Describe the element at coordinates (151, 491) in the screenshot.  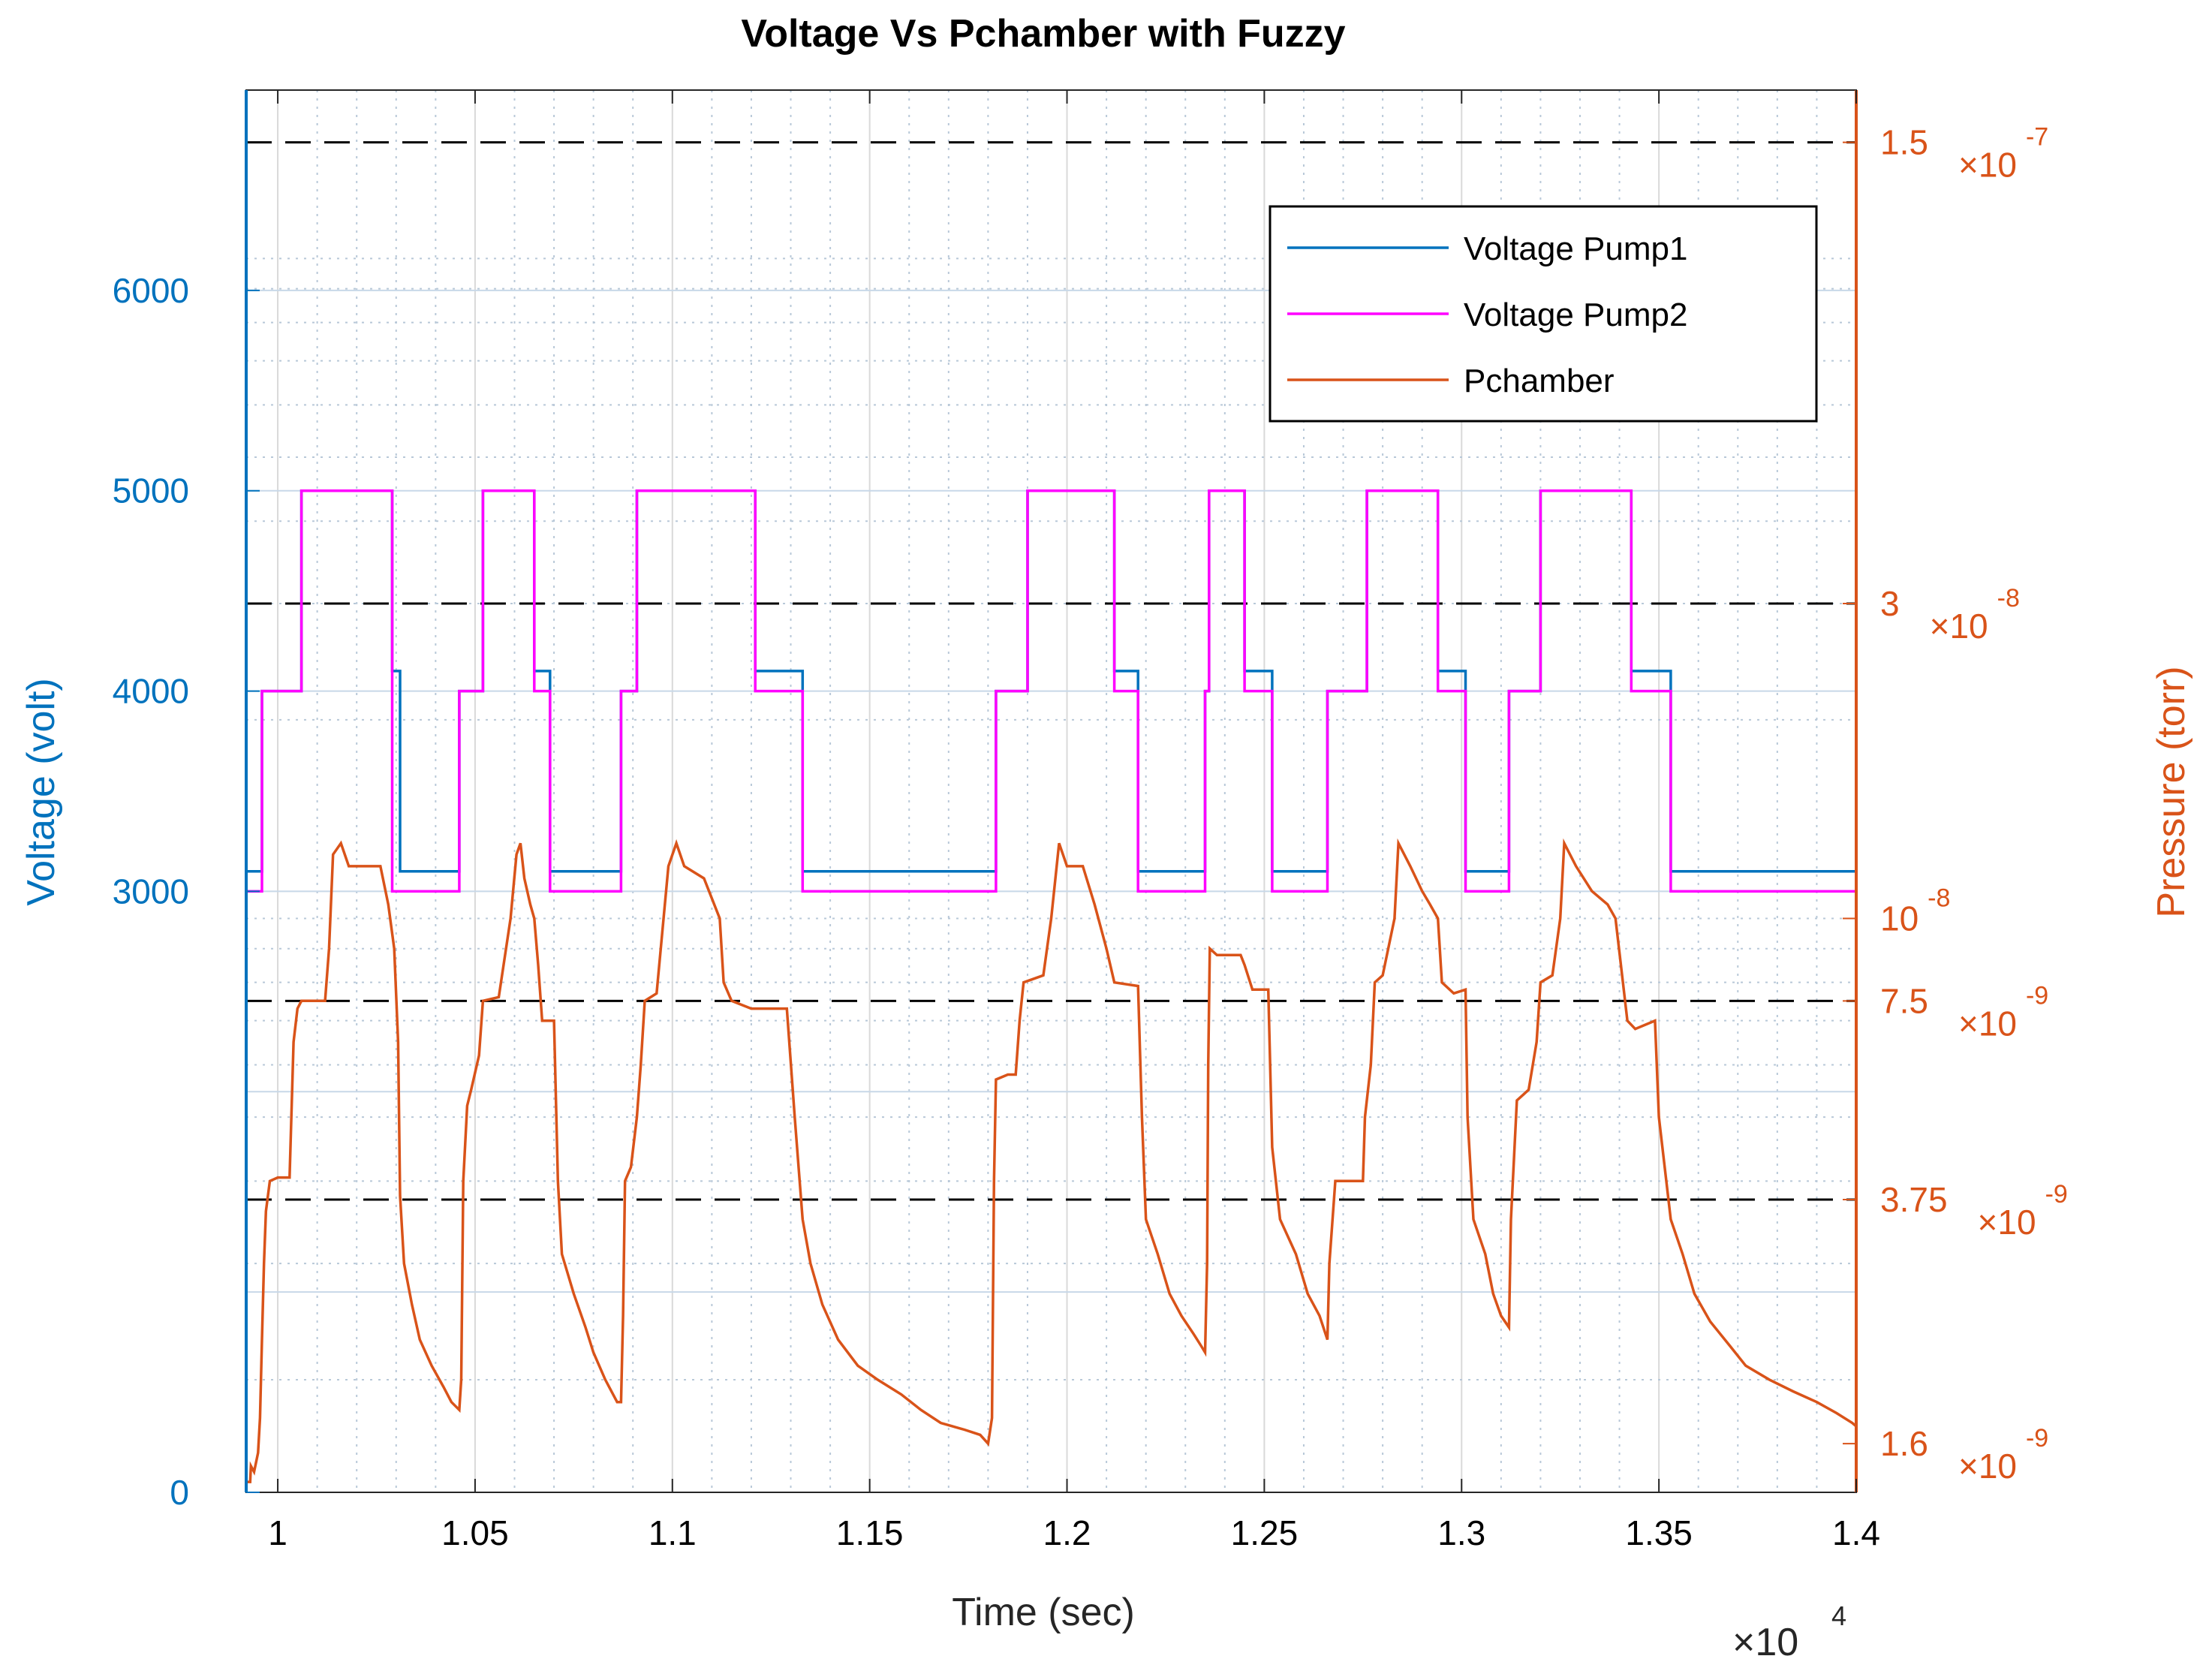
I see `left-tick-label: 5000` at that location.